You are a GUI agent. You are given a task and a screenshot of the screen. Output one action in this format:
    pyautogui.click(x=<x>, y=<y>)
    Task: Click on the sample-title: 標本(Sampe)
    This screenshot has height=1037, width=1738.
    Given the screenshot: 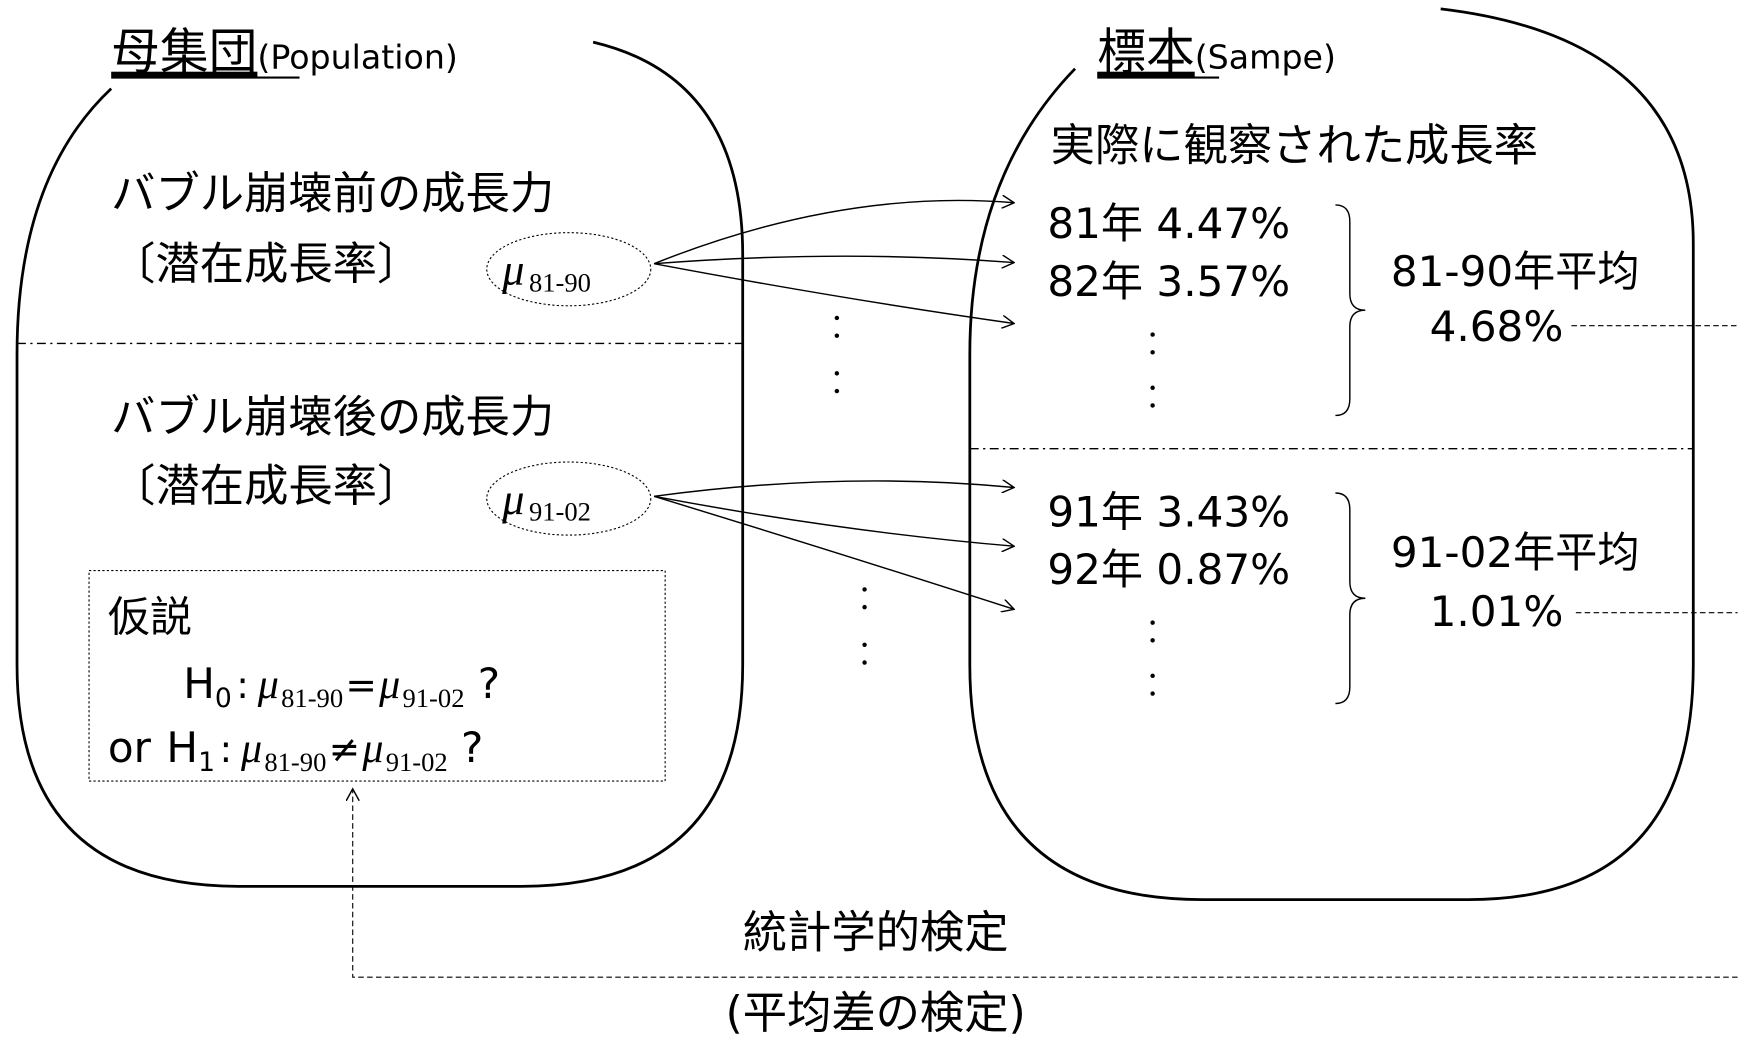 What is the action you would take?
    pyautogui.click(x=1216, y=53)
    